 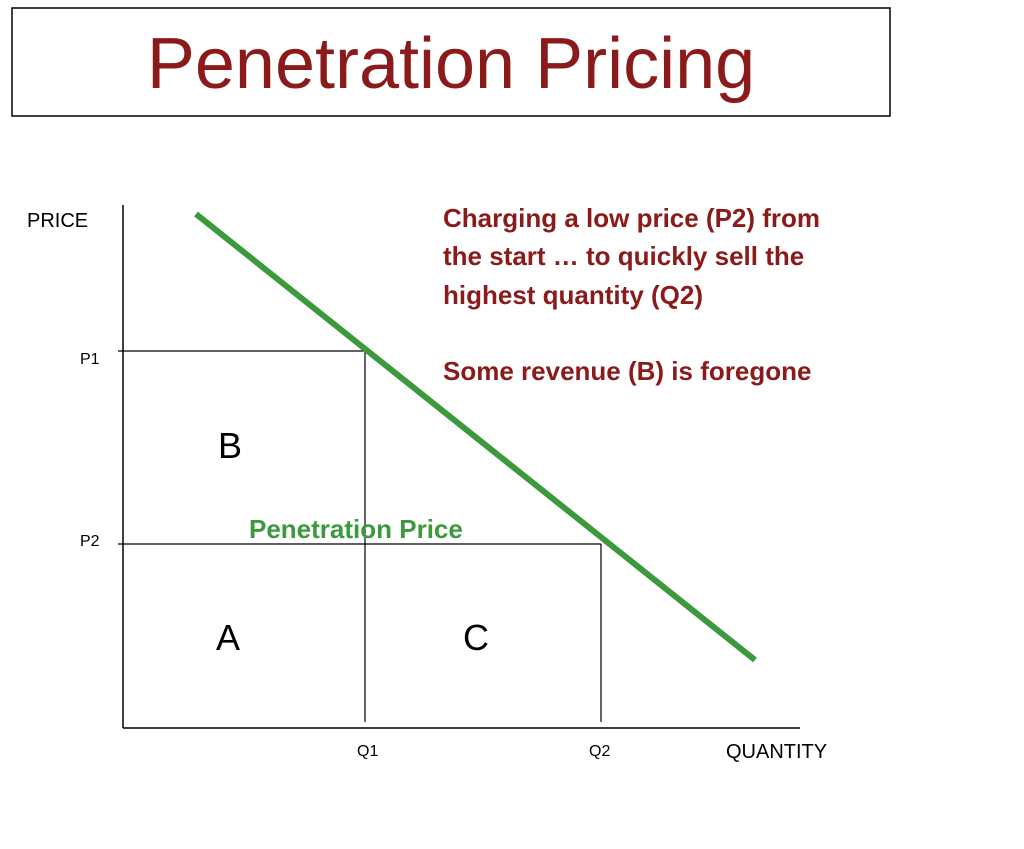 I want to click on y-axis-label: PRICE, so click(x=57, y=221).